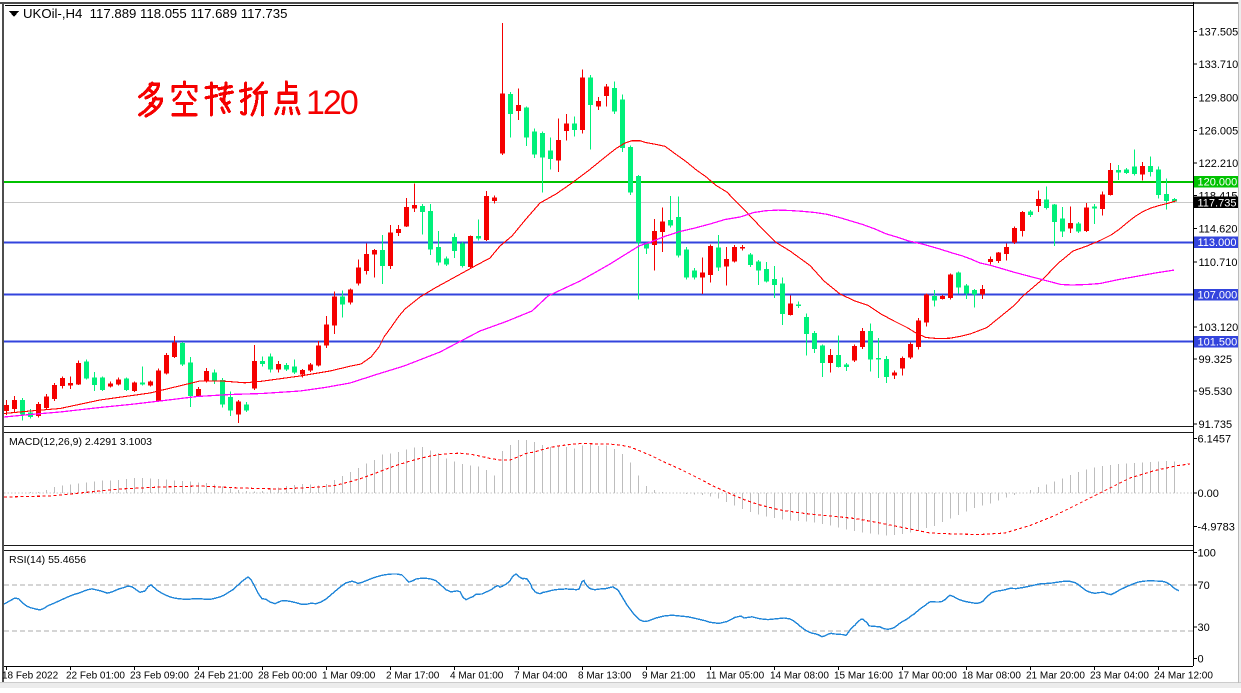 The image size is (1241, 693). Describe the element at coordinates (1208, 494) in the screenshot. I see `svg-text: 0.00` at that location.